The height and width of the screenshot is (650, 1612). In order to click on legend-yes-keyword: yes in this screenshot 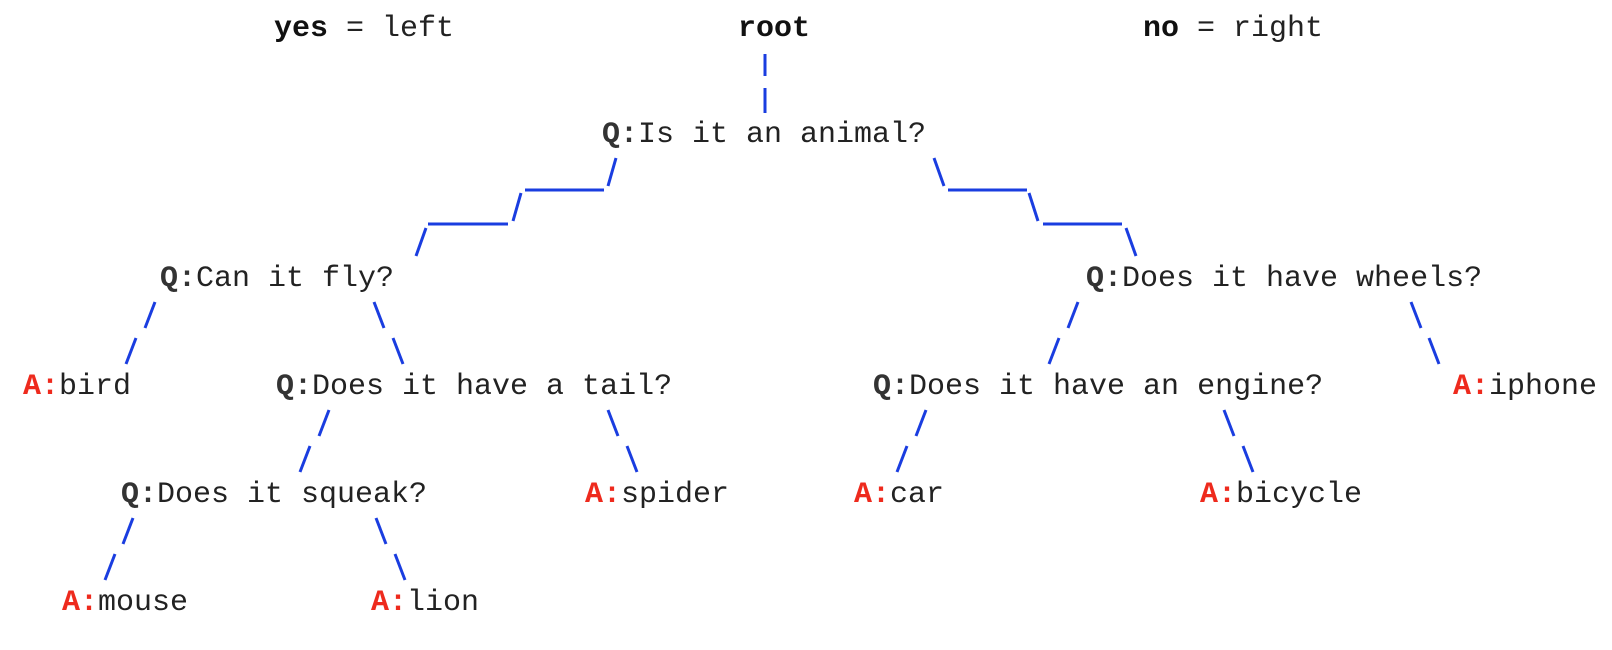, I will do `click(301, 29)`.